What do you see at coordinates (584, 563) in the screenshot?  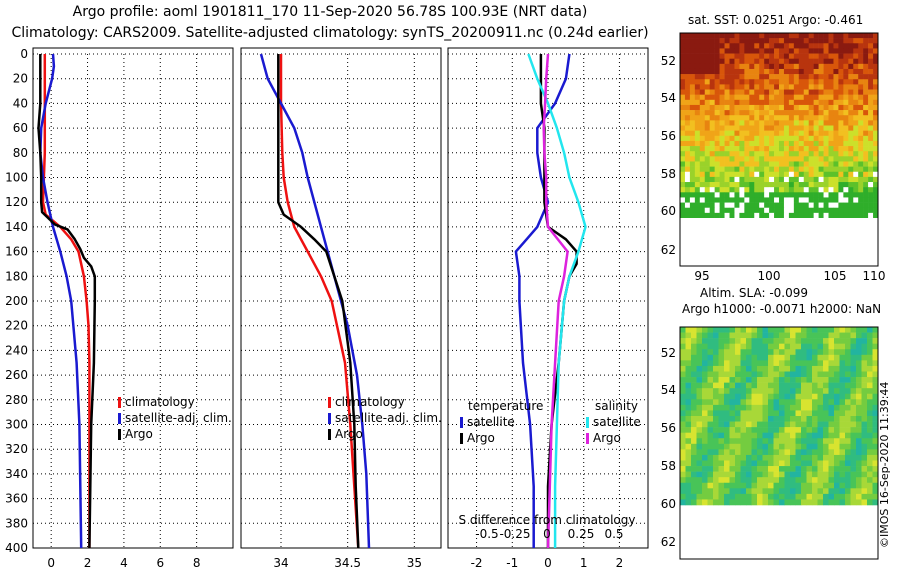 I see `x-tick-label: 1` at bounding box center [584, 563].